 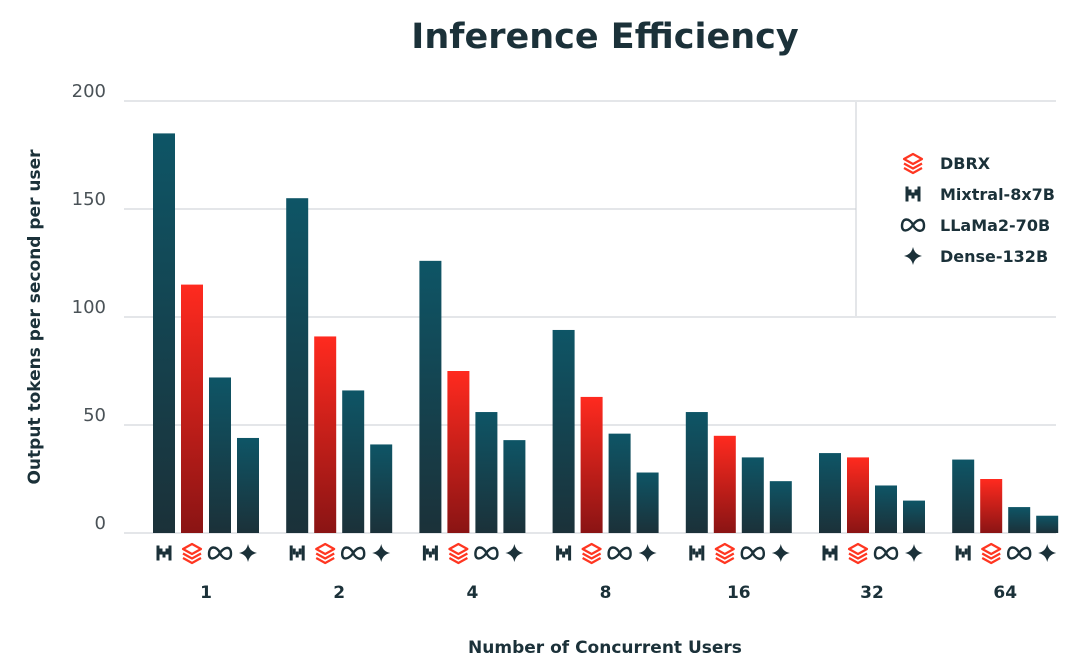 I want to click on x-tick-label: 64, so click(x=1005, y=593).